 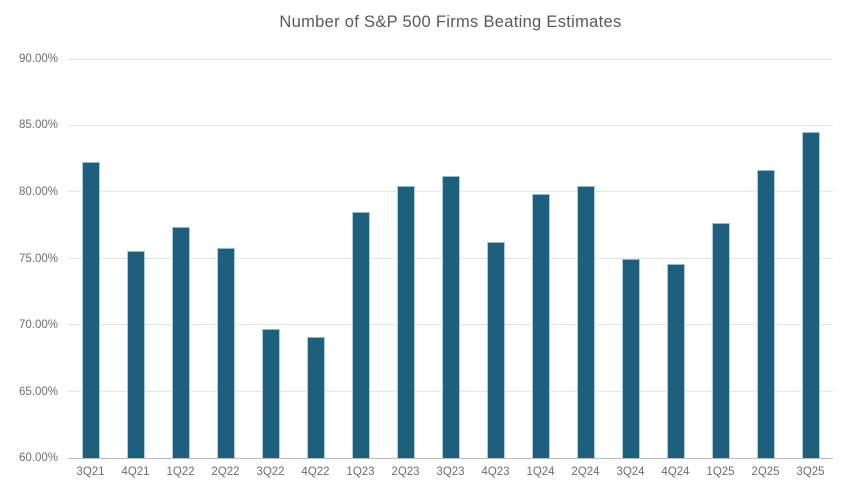 What do you see at coordinates (720, 340) in the screenshot?
I see `bar-1Q25` at bounding box center [720, 340].